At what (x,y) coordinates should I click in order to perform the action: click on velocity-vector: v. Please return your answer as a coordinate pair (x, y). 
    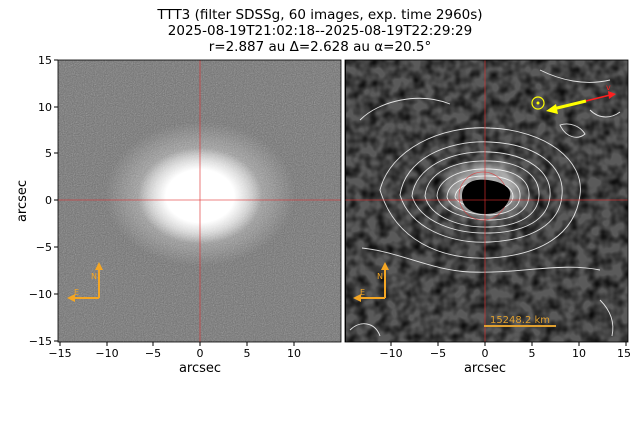
    Looking at the image, I should click on (600, 92).